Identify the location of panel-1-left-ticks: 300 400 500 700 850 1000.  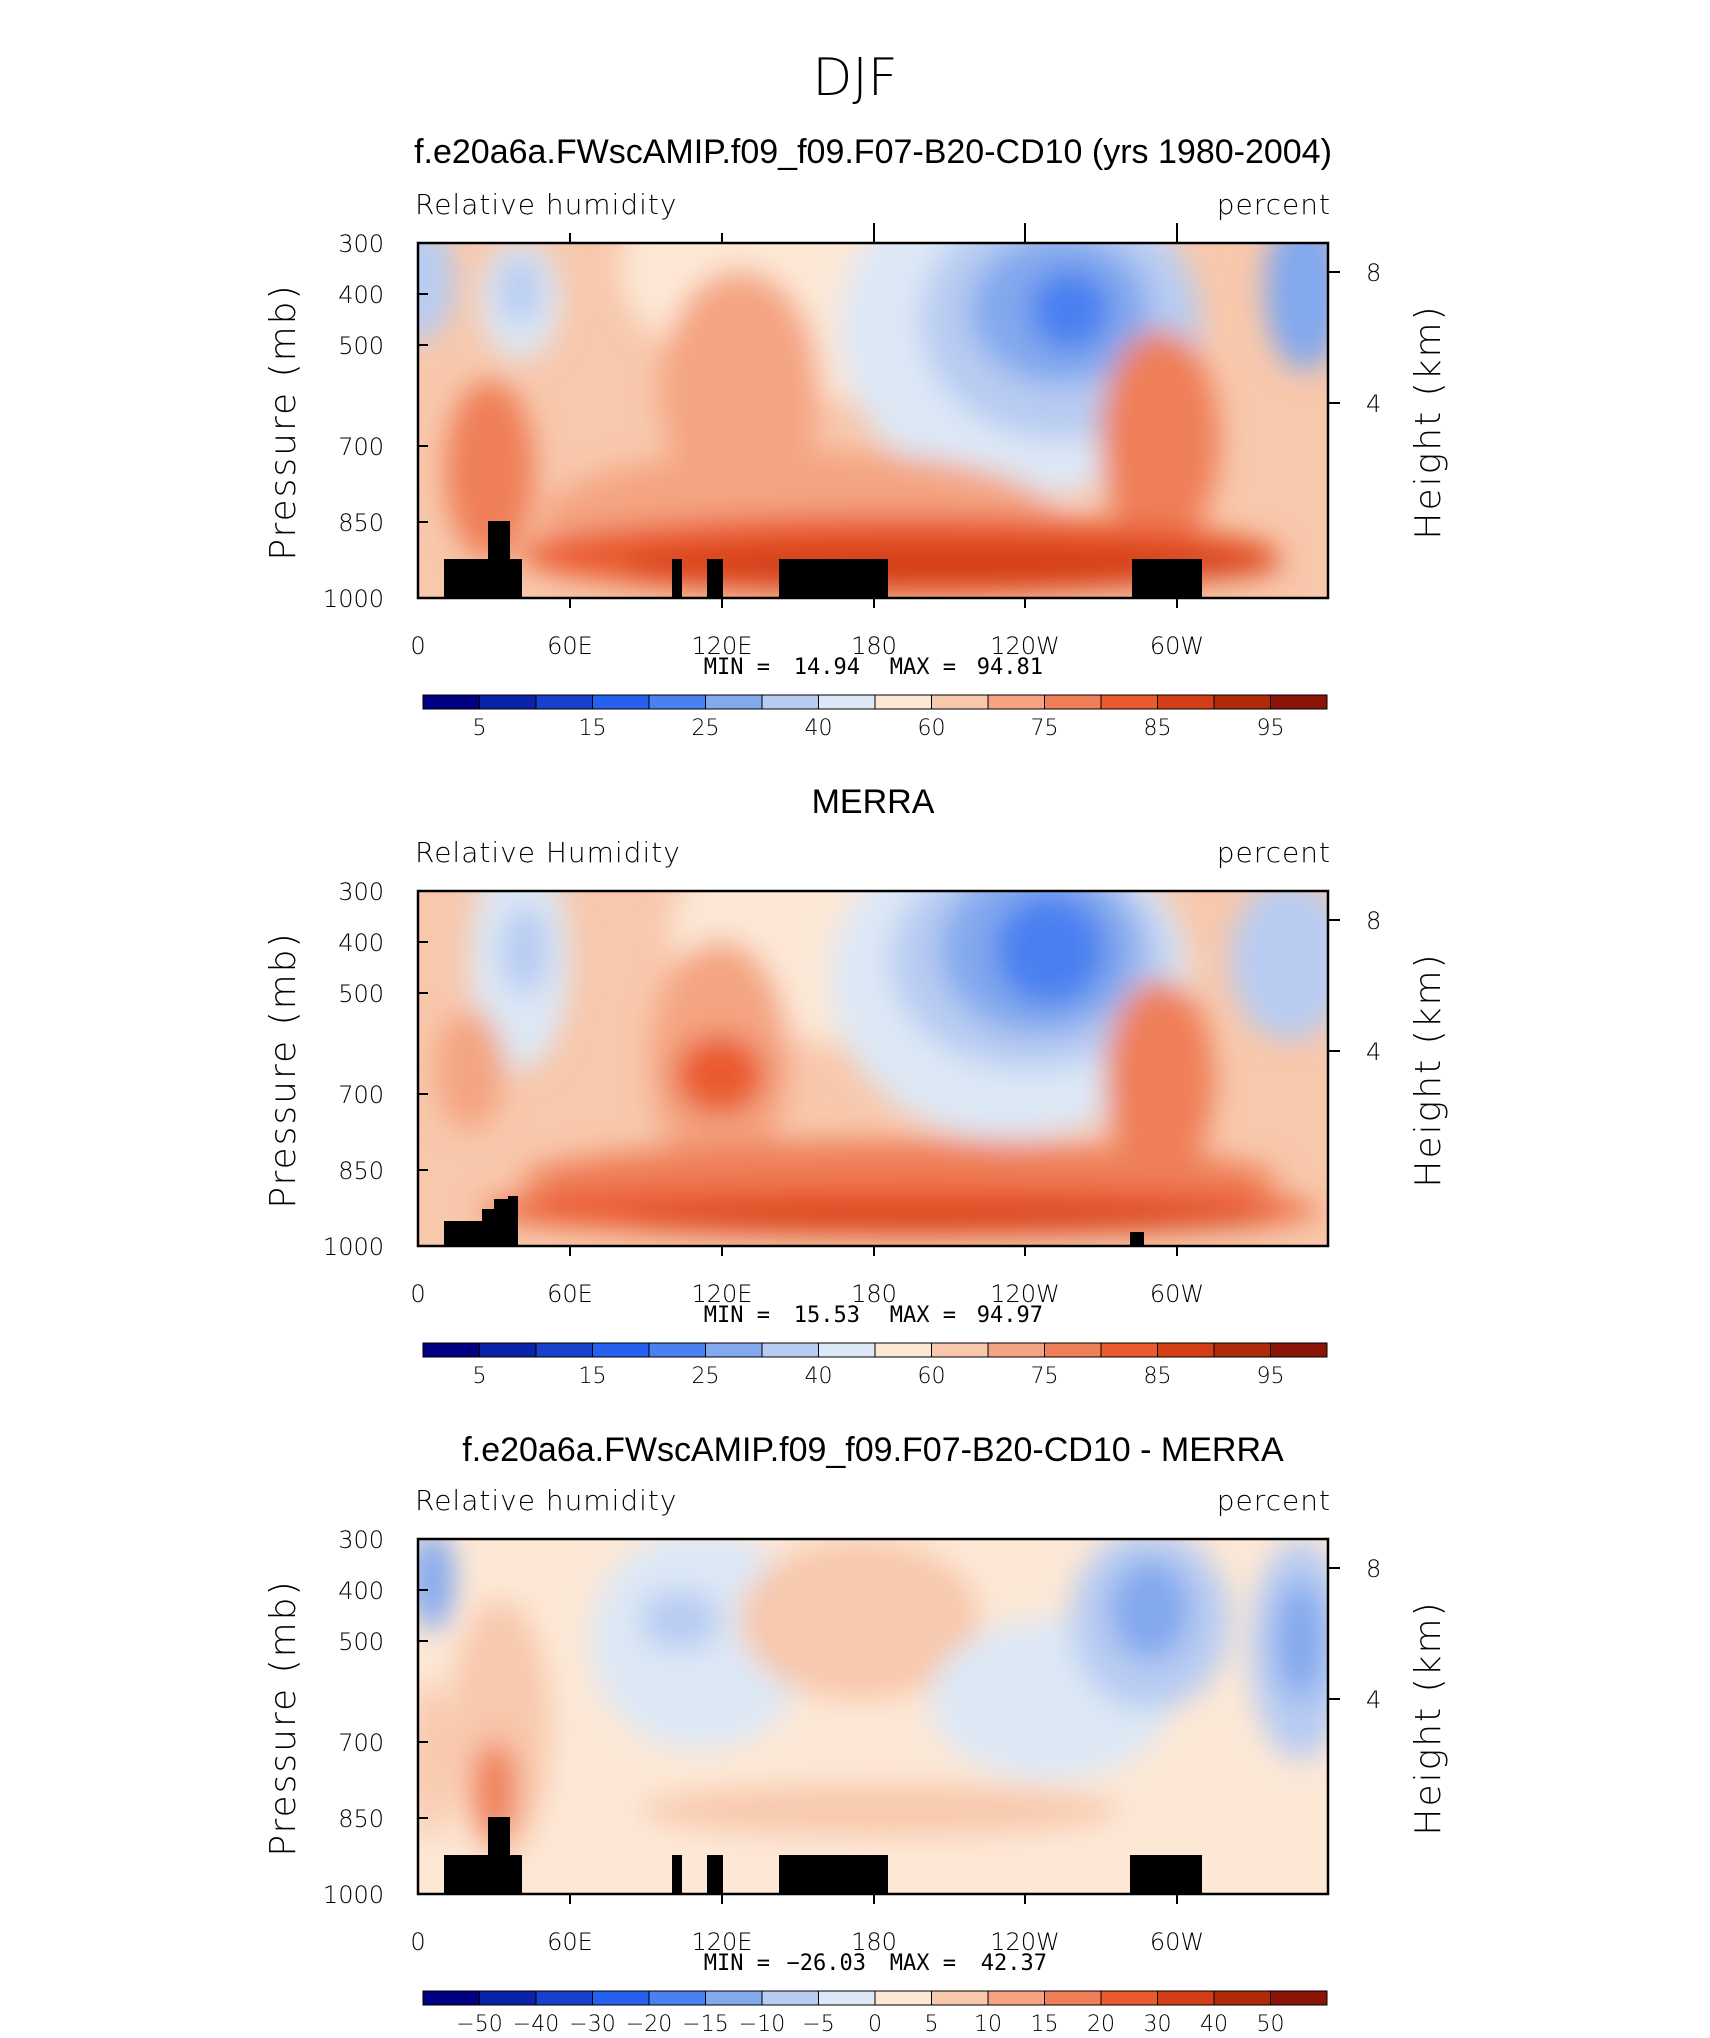
(375, 421).